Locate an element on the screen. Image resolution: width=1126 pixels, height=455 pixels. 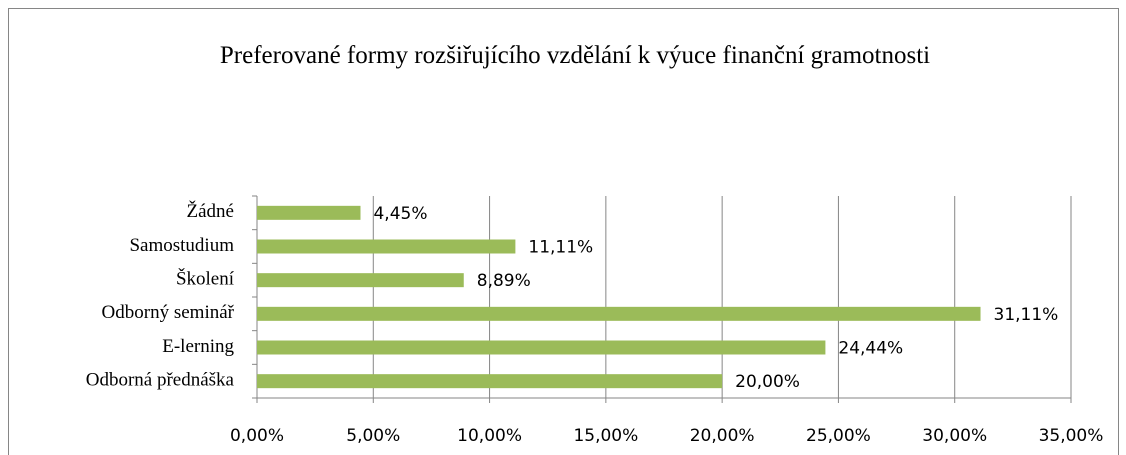
x-tick-label: 25,00% is located at coordinates (838, 436).